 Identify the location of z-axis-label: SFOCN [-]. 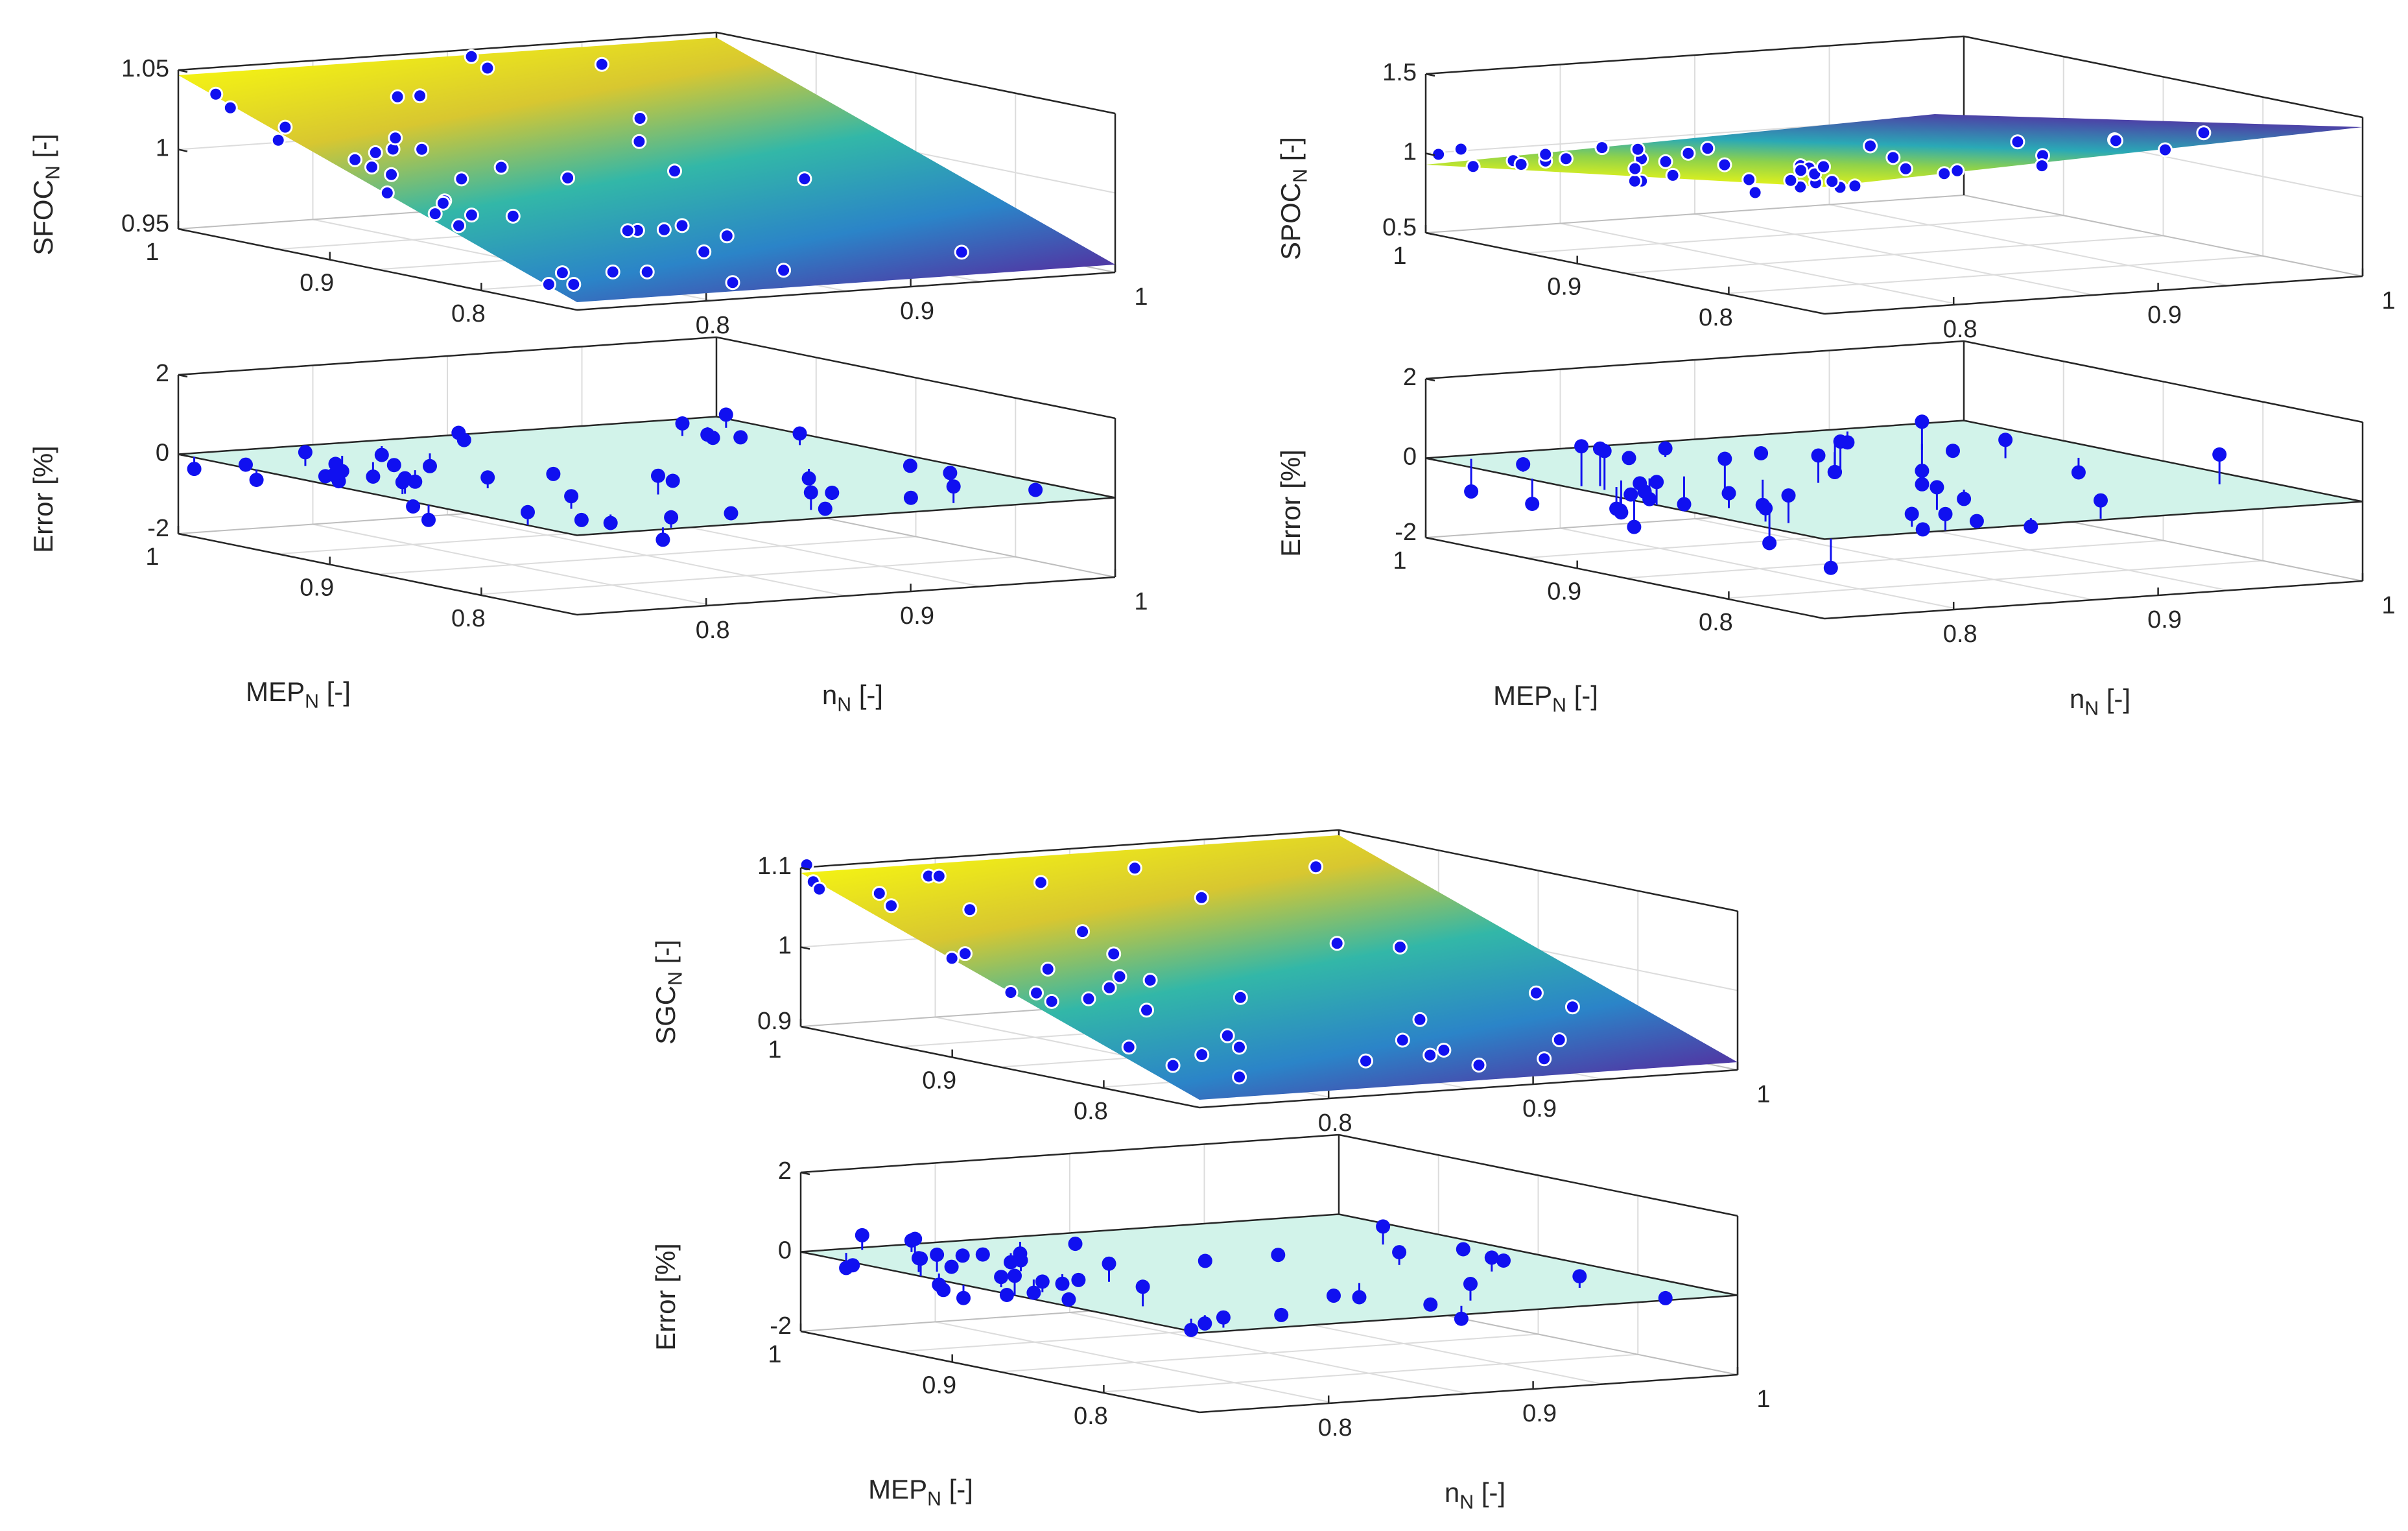
(46, 194).